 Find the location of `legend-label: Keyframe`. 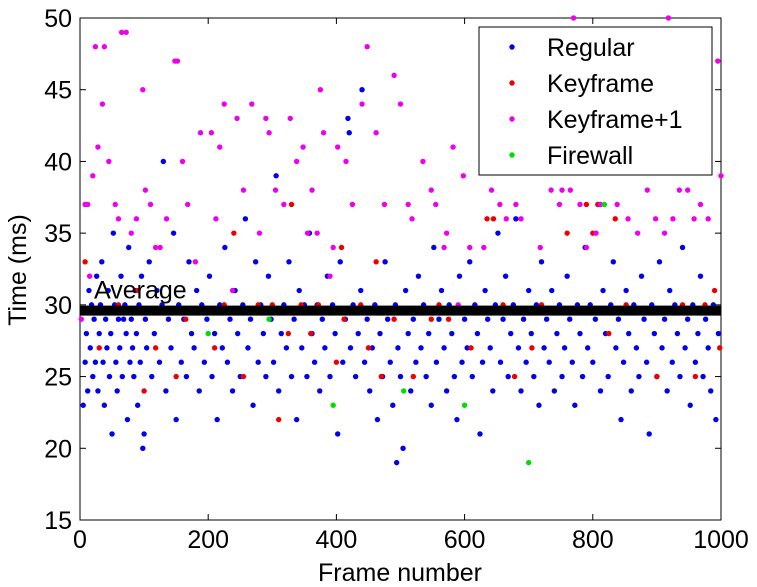

legend-label: Keyframe is located at coordinates (600, 84).